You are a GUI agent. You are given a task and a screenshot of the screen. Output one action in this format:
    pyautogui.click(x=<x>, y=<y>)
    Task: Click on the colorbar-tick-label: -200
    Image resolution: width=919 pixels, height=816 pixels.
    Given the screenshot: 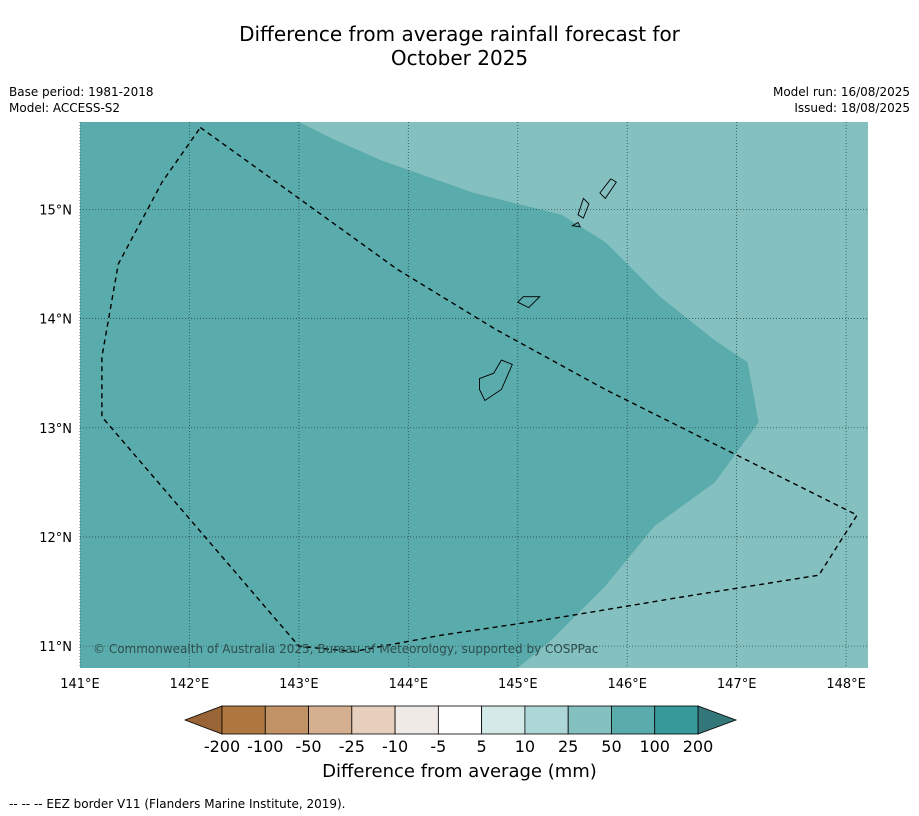 What is the action you would take?
    pyautogui.click(x=222, y=746)
    